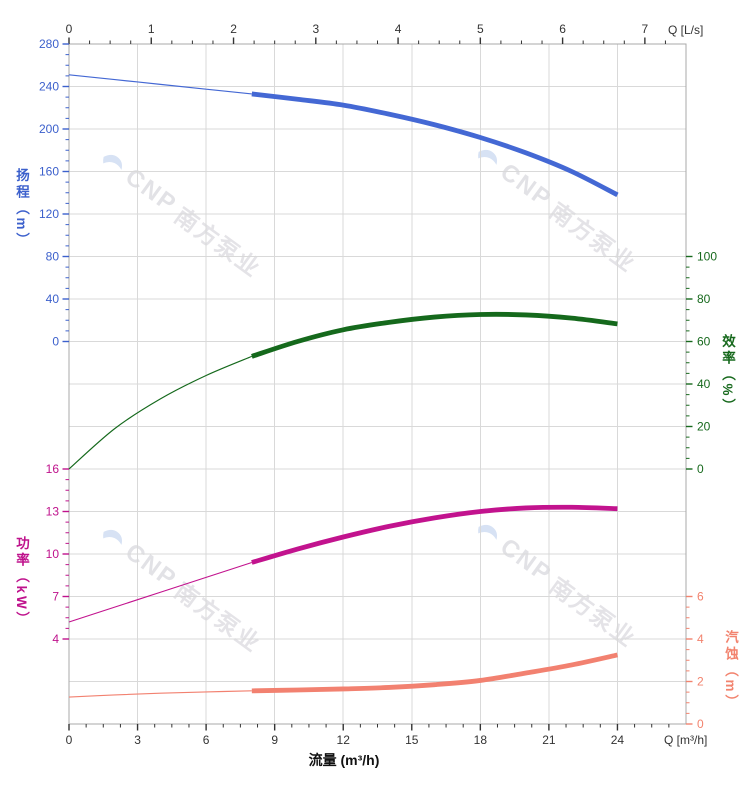  Describe the element at coordinates (54, 193) in the screenshot. I see `head-axis-ticks: 0 40 80 120 160 200 240 280` at that location.